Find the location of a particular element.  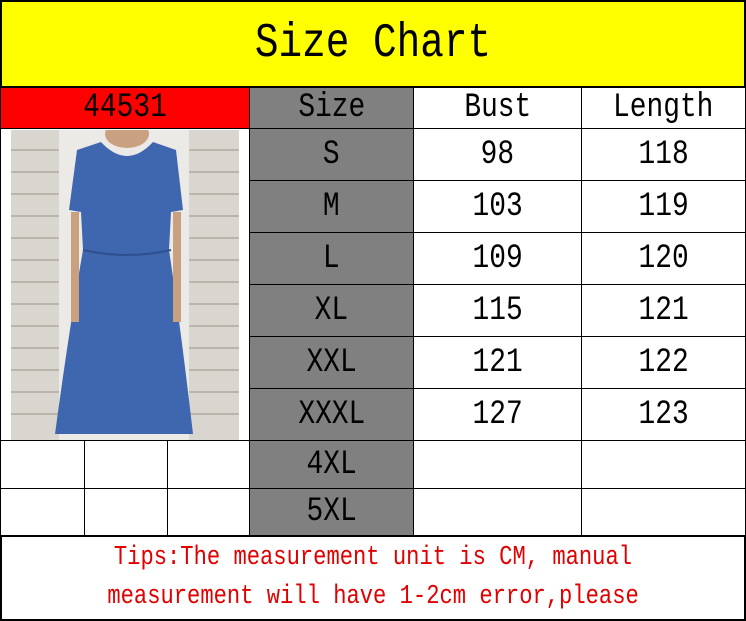

row-0-length-cell: 118 is located at coordinates (663, 154).